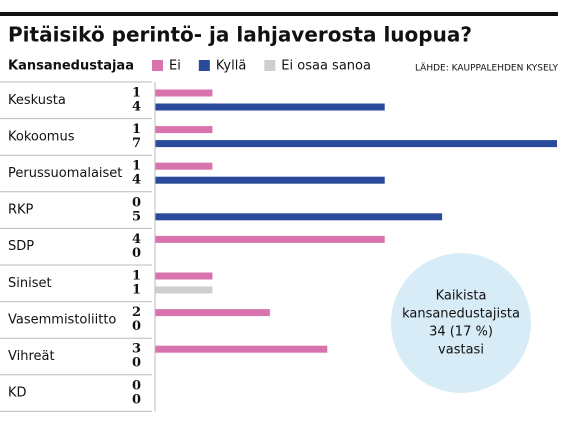  I want to click on annotation-circle, so click(461, 323).